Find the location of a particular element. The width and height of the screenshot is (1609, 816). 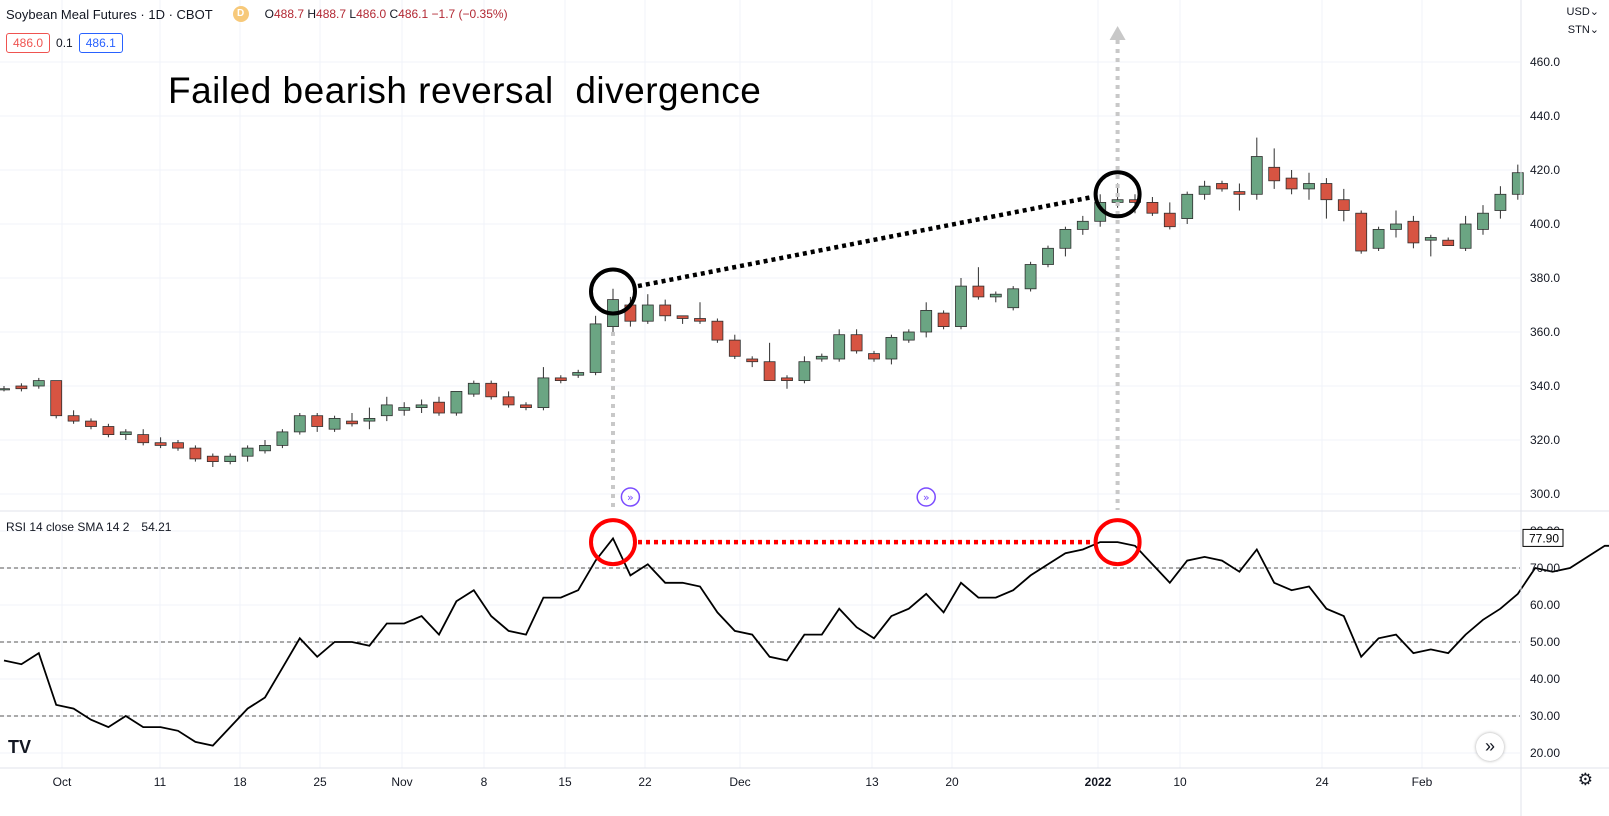

currency-selector: USD⌄ is located at coordinates (1582, 12).